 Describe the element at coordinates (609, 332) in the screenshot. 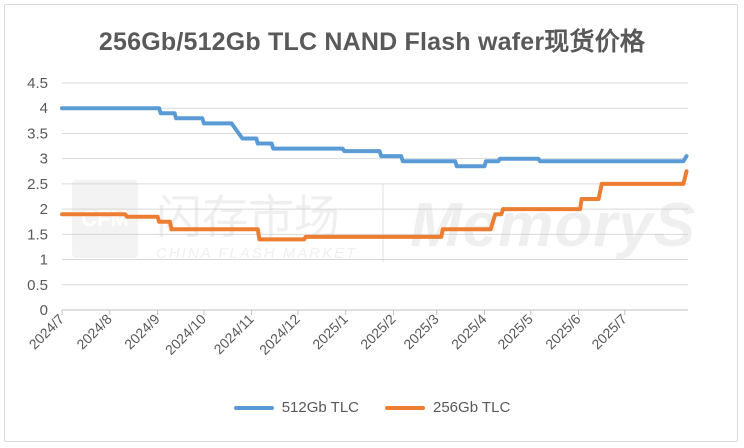

I see `x-tick-label: 2025/7` at that location.